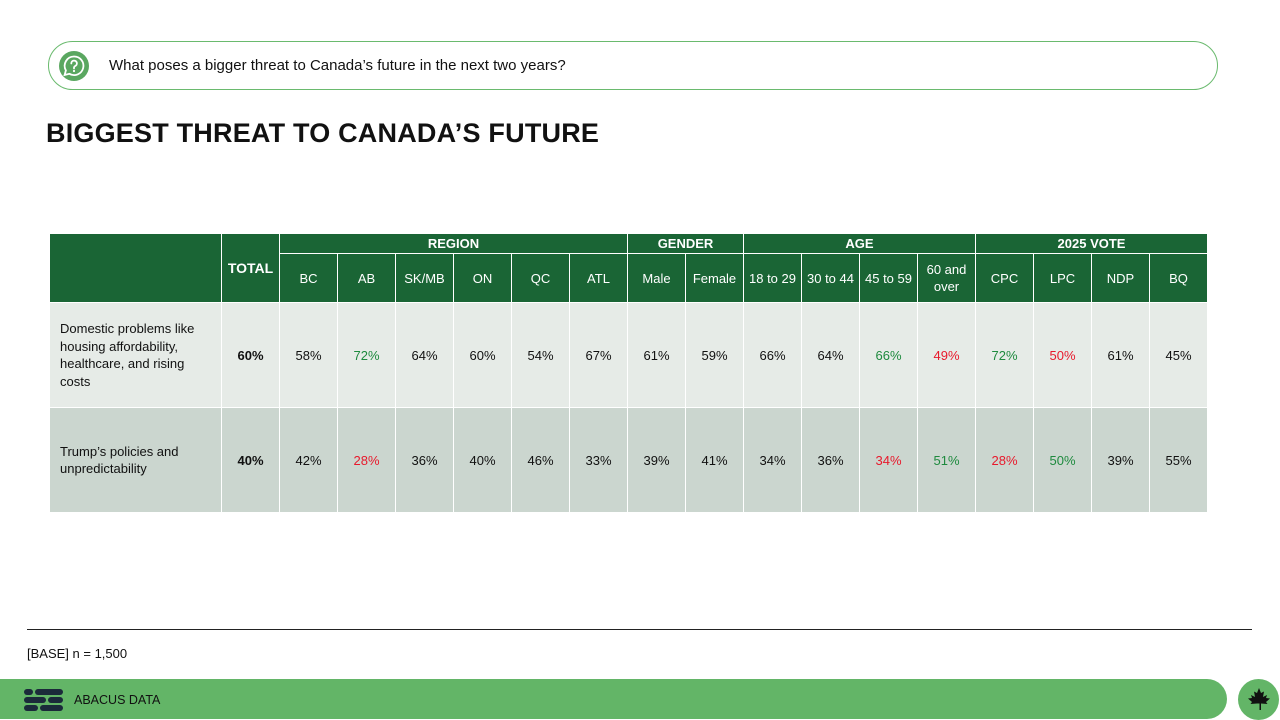 The image size is (1280, 720). What do you see at coordinates (714, 460) in the screenshot?
I see `value-cell: 41%` at bounding box center [714, 460].